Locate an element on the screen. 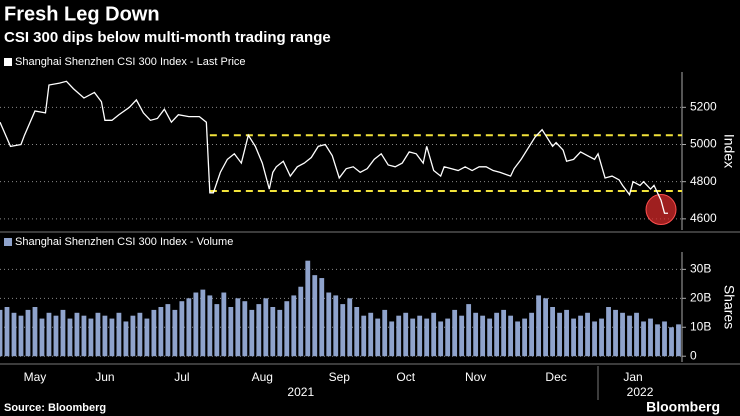  x-tick-label: Dec is located at coordinates (555, 377).